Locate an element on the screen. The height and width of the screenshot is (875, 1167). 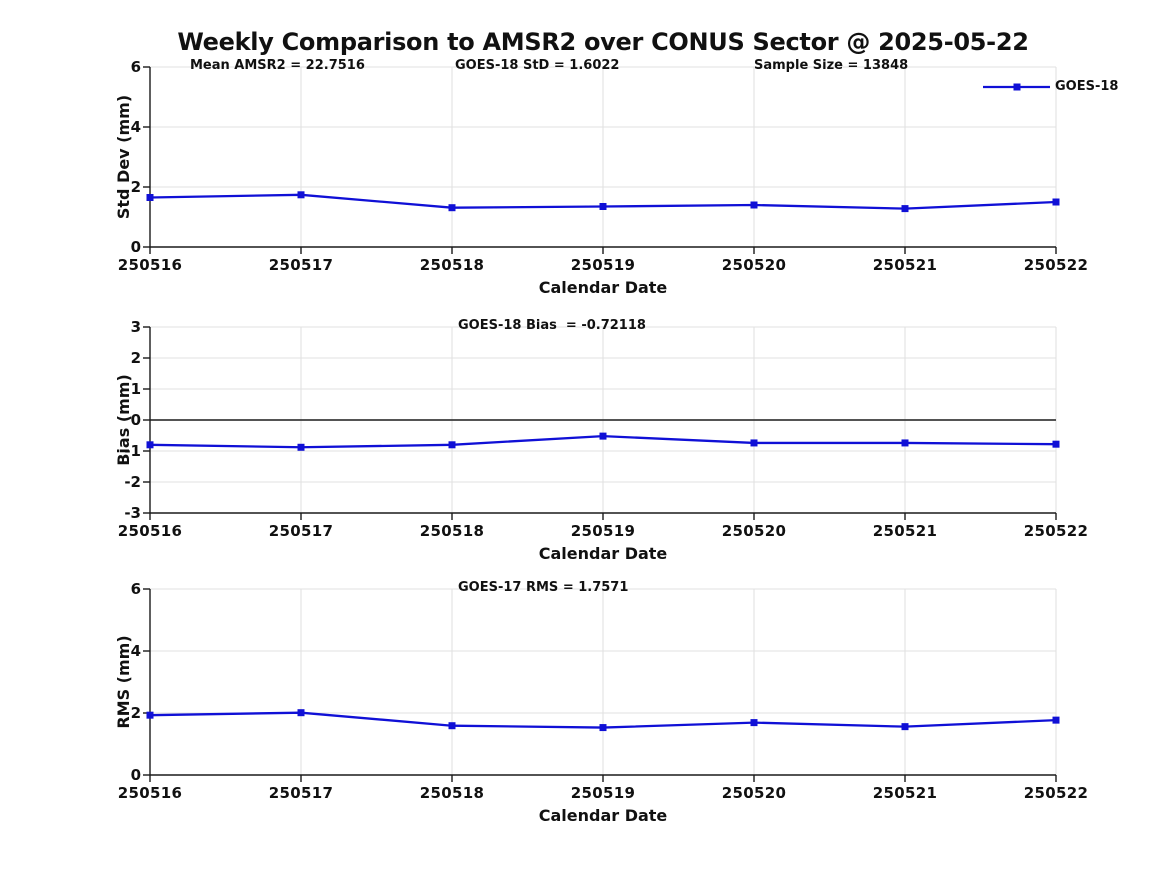
stat-annotation: GOES-18 StD = 1.6022 is located at coordinates (537, 65).